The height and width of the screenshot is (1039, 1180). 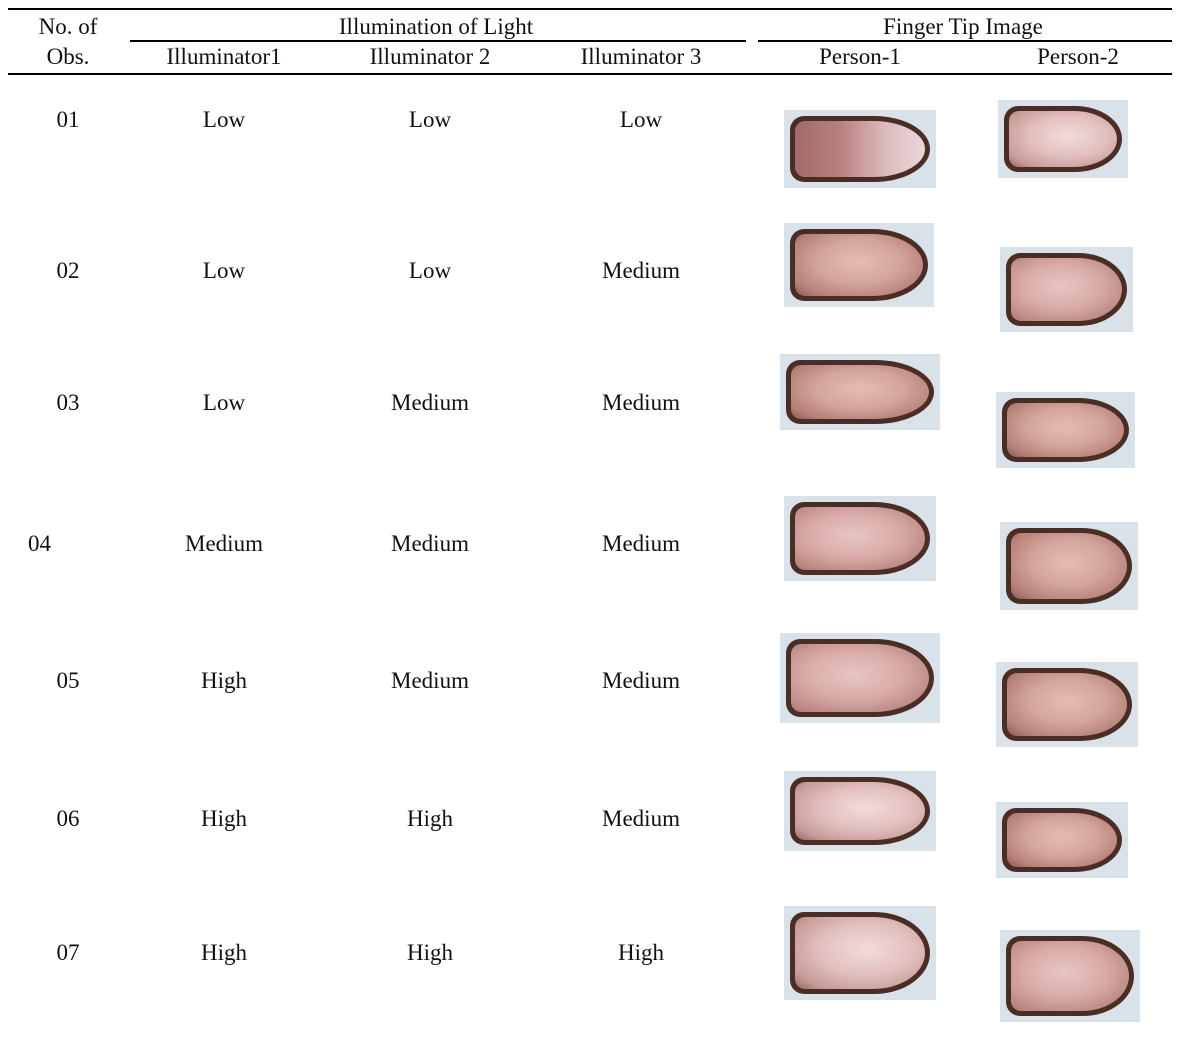 I want to click on row-obs: 01, so click(x=68, y=119).